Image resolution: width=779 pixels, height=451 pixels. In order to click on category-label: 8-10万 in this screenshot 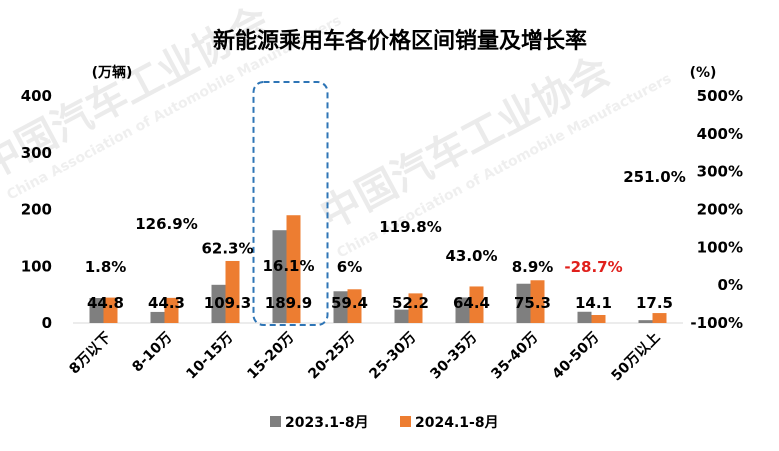, I will do `click(152, 353)`.